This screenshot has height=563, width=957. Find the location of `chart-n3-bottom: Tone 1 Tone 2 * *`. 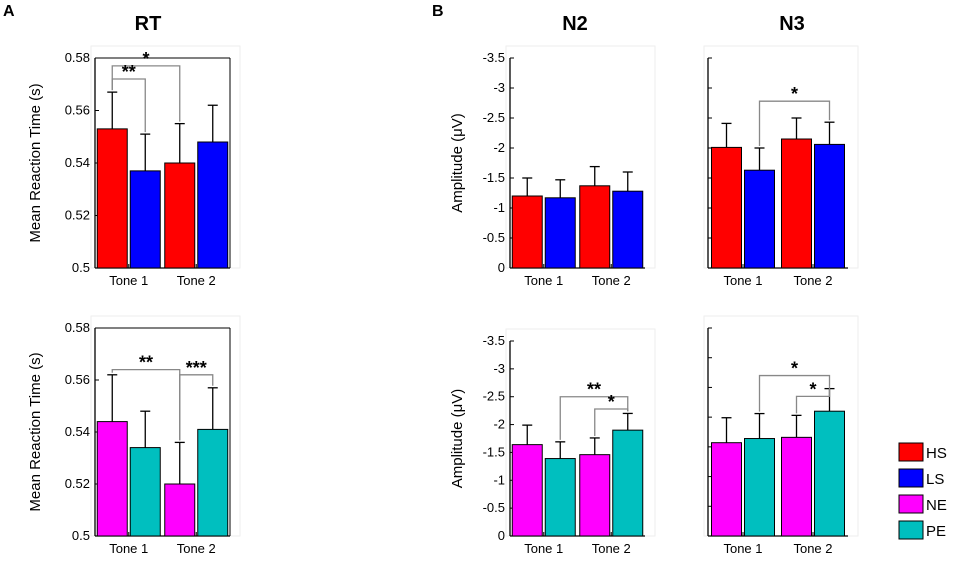

chart-n3-bottom: Tone 1 Tone 2 * * is located at coordinates (781, 435).